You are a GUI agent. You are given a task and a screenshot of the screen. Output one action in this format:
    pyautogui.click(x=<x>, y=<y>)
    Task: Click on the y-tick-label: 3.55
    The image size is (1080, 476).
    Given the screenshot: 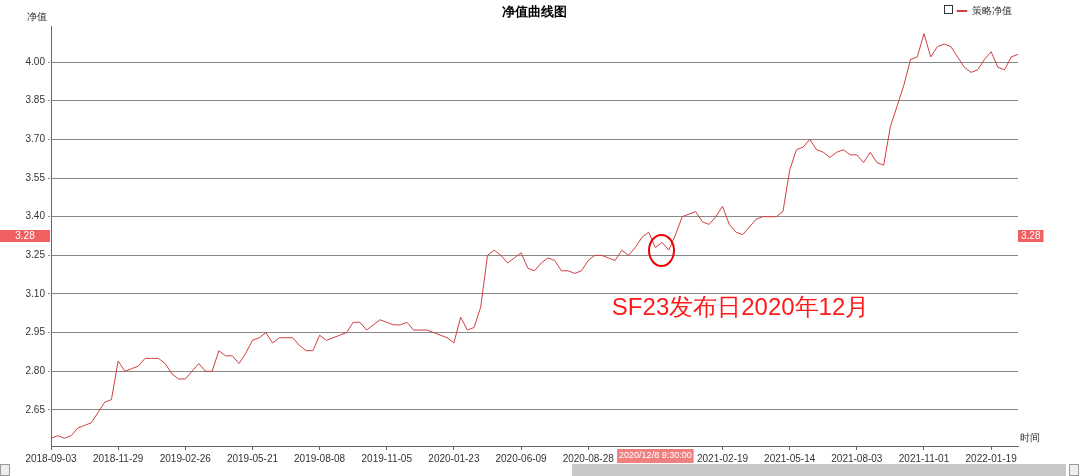 What is the action you would take?
    pyautogui.click(x=35, y=177)
    